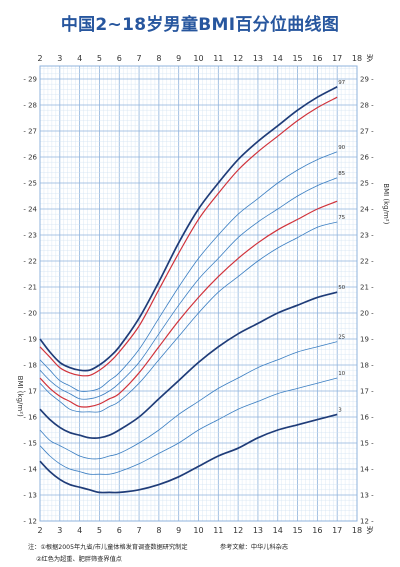  Describe the element at coordinates (139, 530) in the screenshot. I see `x-tick-label-bottom: 7` at that location.